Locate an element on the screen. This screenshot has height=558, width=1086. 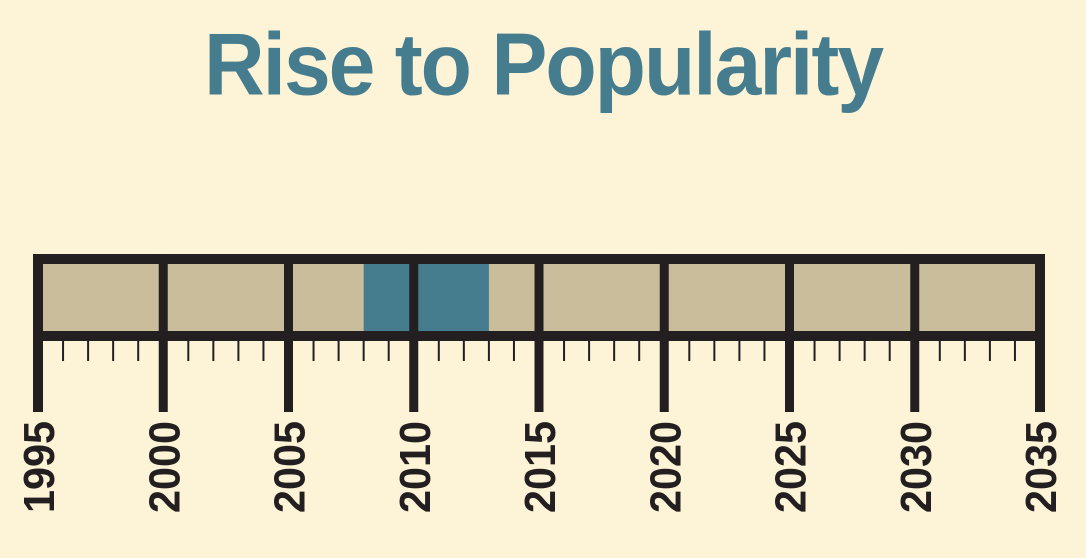
year-label-2035: 2035 is located at coordinates (1041, 467).